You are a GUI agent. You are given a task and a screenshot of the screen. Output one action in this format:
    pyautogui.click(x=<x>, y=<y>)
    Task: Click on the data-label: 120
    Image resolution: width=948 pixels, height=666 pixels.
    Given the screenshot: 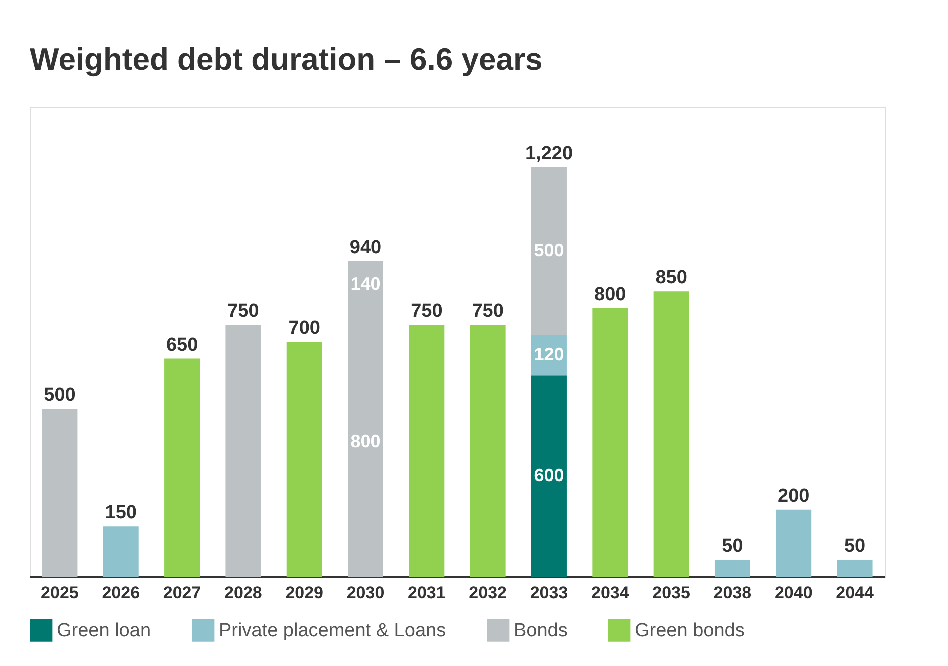 What is the action you would take?
    pyautogui.click(x=549, y=354)
    